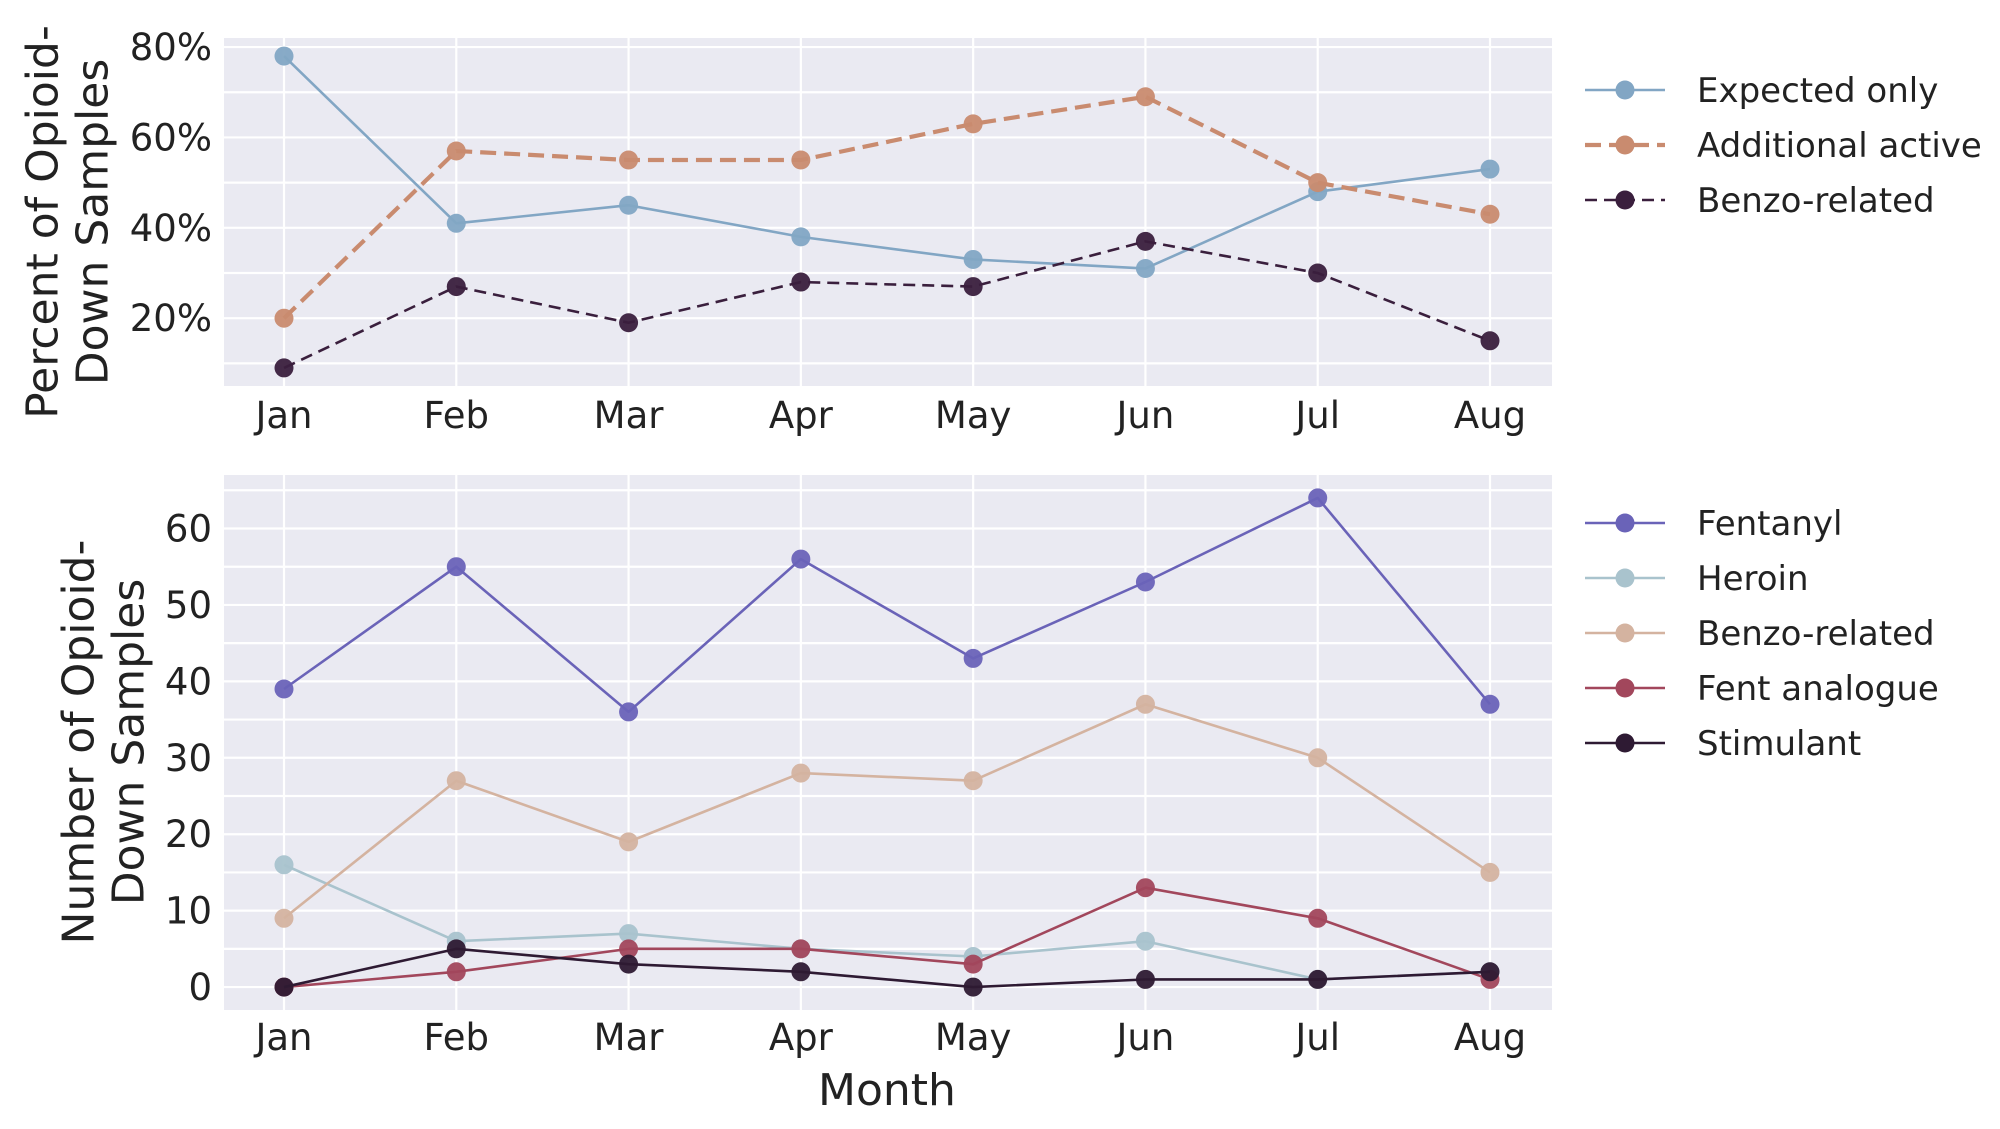 This screenshot has height=1129, width=2000. Describe the element at coordinates (171, 47) in the screenshot. I see `y-tick-label: 80%` at that location.